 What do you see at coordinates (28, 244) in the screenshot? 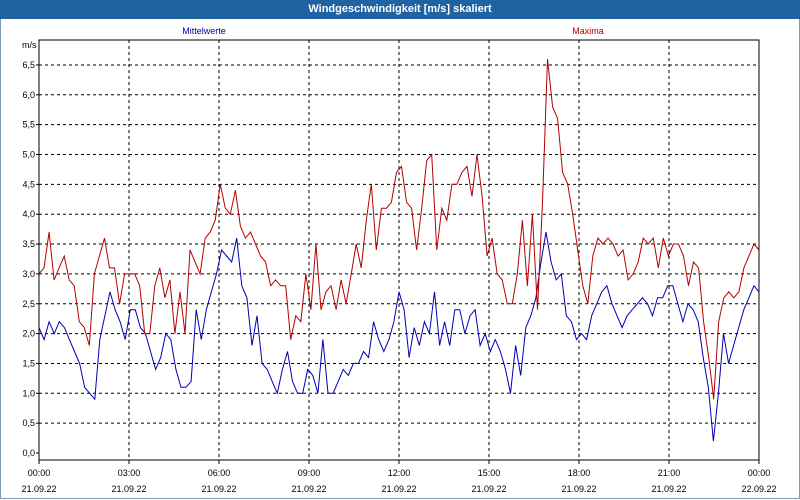
I see `y-tick-label: 3,5` at bounding box center [28, 244].